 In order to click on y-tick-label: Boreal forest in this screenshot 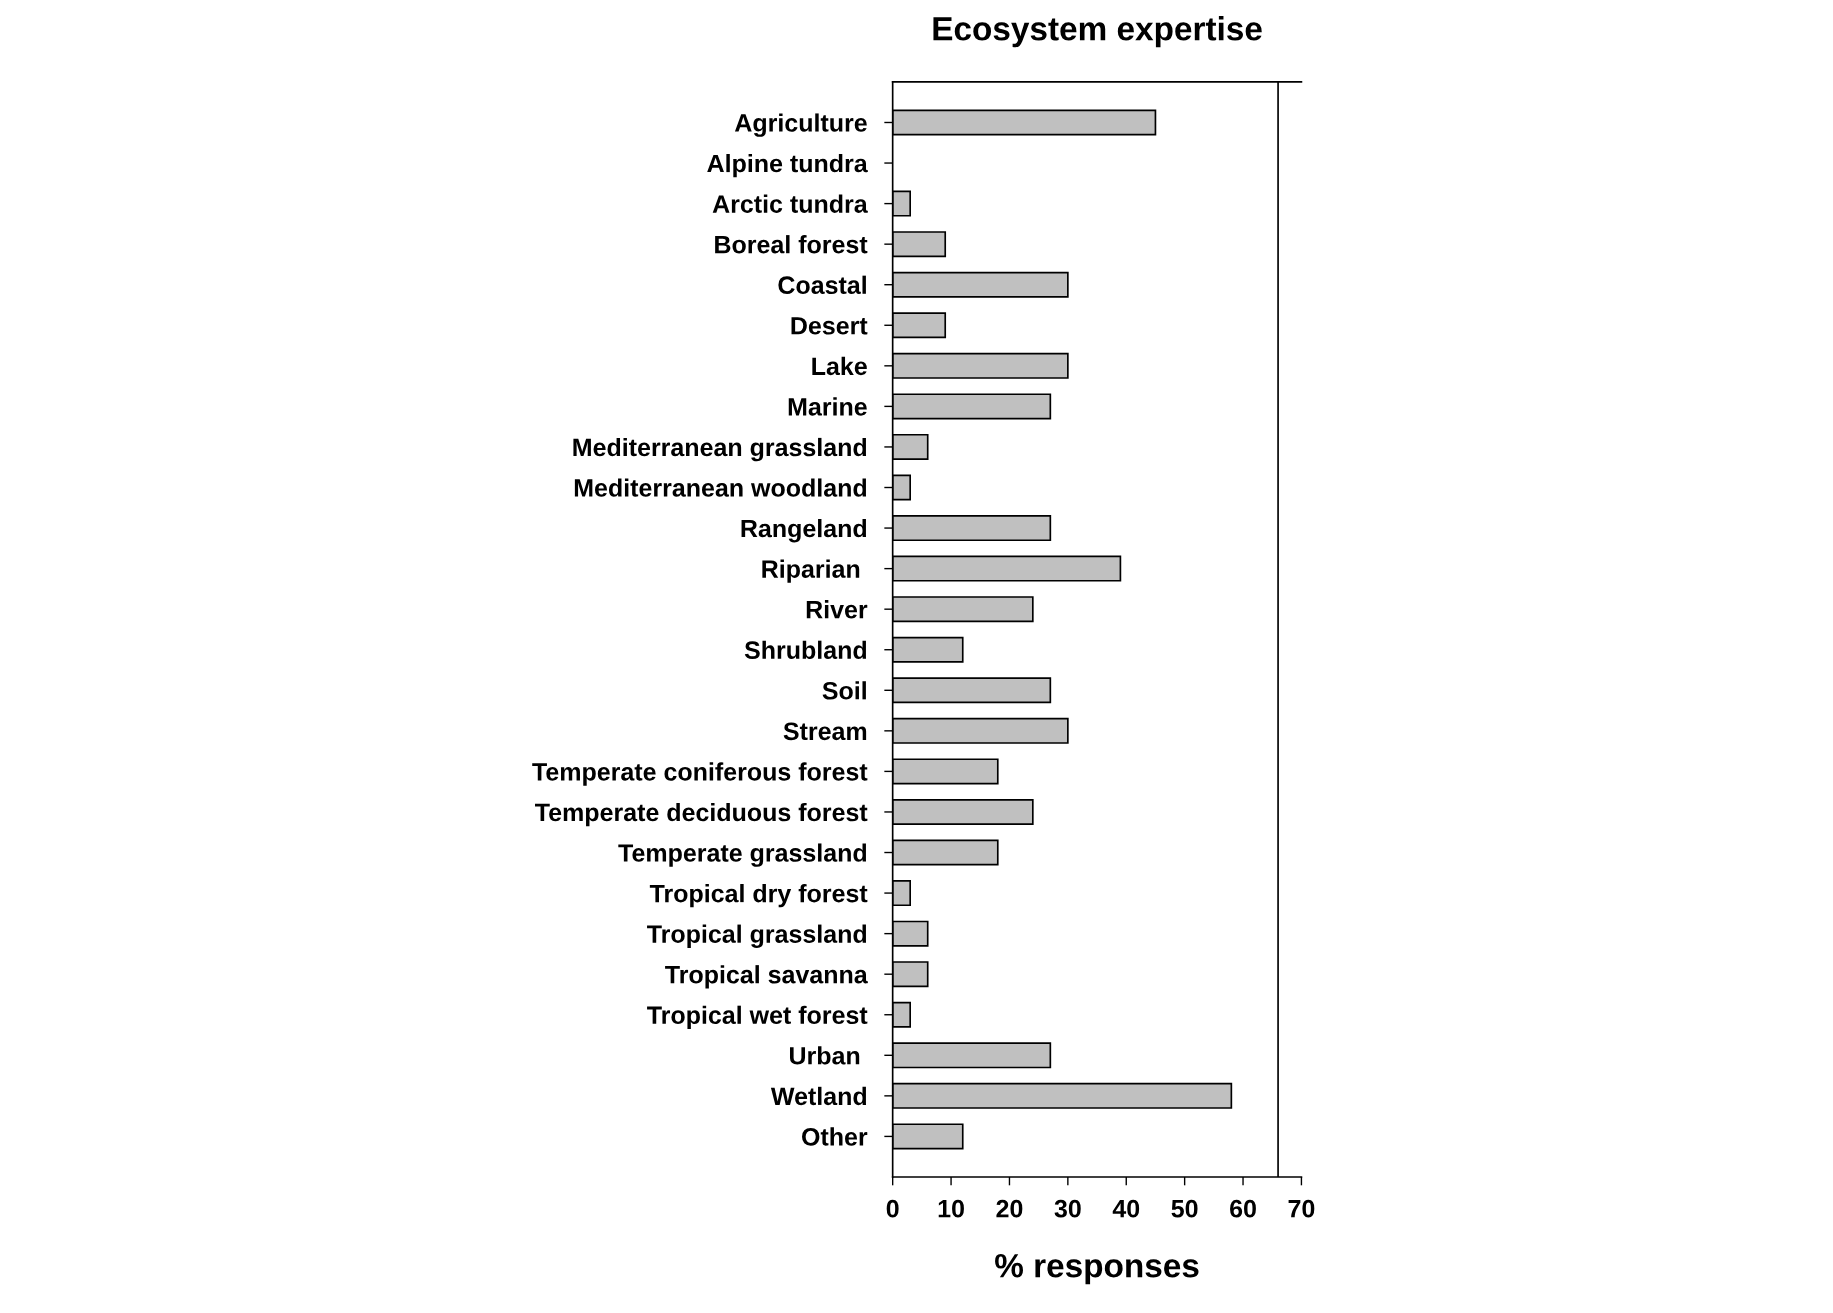, I will do `click(791, 244)`.